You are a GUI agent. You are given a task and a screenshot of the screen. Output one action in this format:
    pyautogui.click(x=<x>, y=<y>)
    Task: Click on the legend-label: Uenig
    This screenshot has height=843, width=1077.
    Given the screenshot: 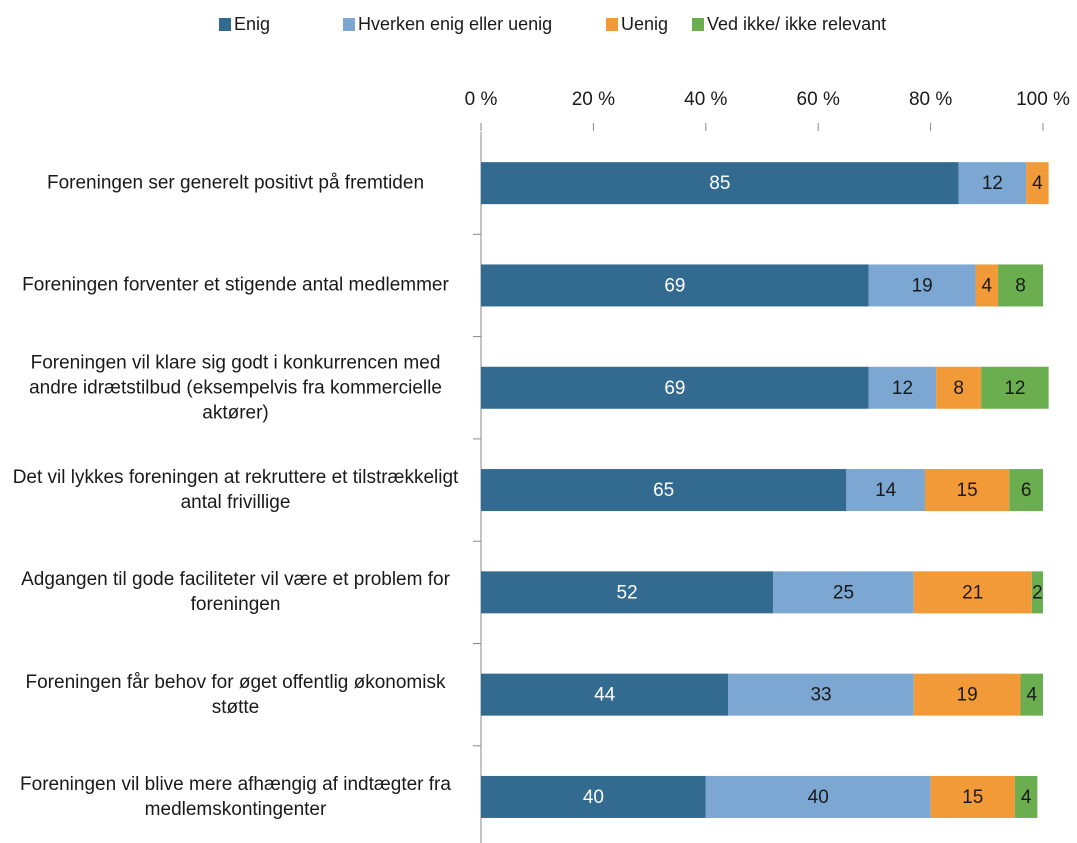 What is the action you would take?
    pyautogui.click(x=644, y=24)
    